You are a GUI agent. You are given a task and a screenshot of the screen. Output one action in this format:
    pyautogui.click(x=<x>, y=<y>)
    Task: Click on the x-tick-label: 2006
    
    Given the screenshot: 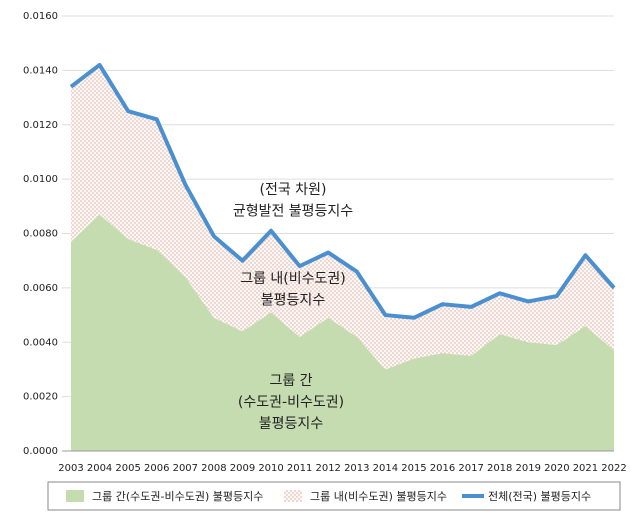 What is the action you would take?
    pyautogui.click(x=156, y=468)
    